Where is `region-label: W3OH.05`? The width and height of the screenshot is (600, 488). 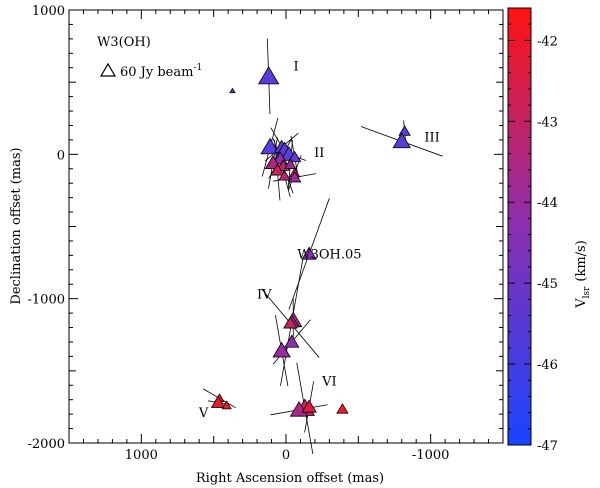
region-label: W3OH.05 is located at coordinates (329, 254).